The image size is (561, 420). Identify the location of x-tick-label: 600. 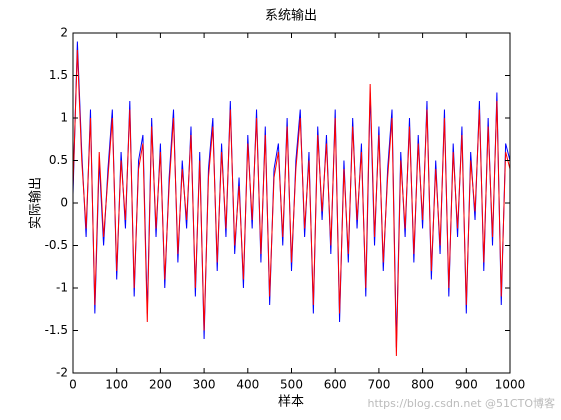
(335, 385).